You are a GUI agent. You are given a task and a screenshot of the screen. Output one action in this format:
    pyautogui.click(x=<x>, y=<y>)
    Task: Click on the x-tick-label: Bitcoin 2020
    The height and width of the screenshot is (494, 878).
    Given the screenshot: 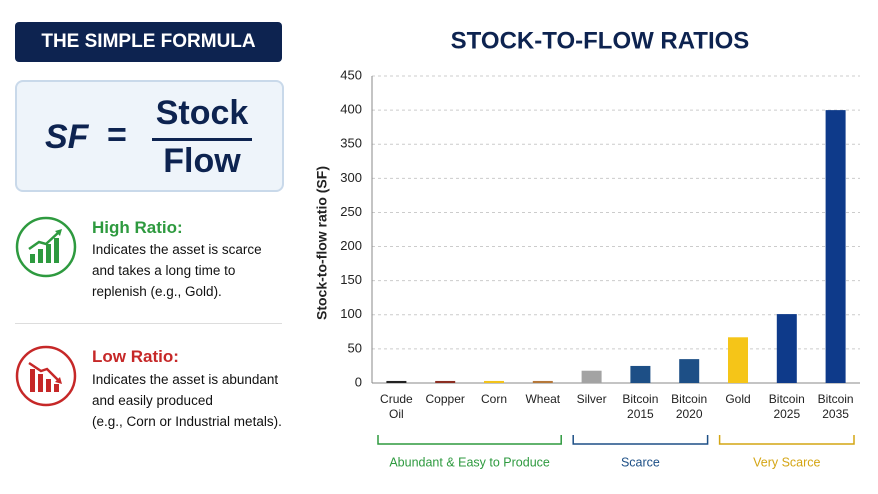 What is the action you would take?
    pyautogui.click(x=689, y=406)
    